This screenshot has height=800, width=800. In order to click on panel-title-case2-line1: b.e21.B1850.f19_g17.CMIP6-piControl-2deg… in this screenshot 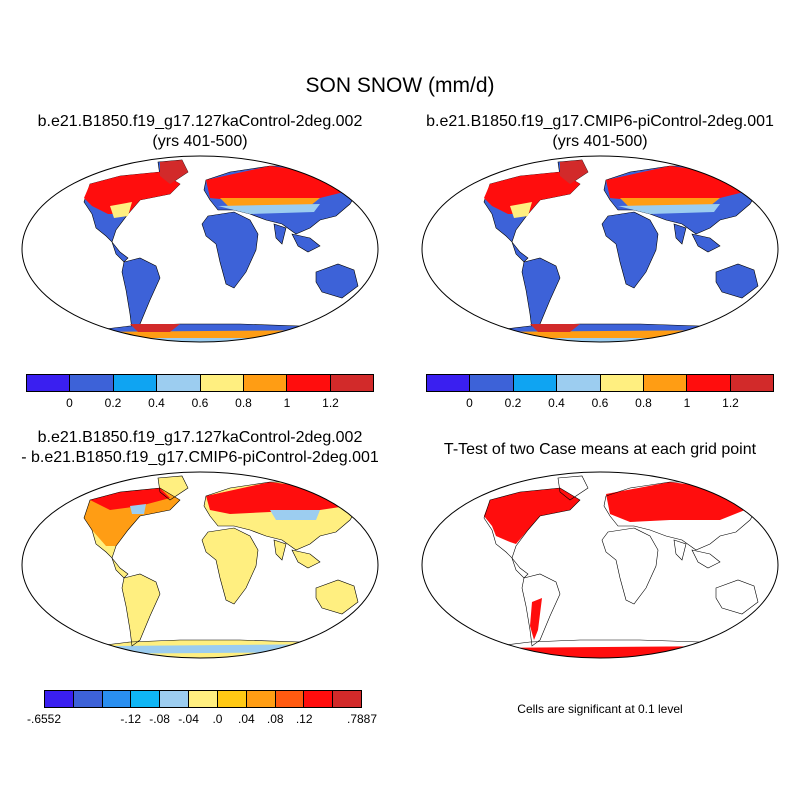, I will do `click(600, 121)`.